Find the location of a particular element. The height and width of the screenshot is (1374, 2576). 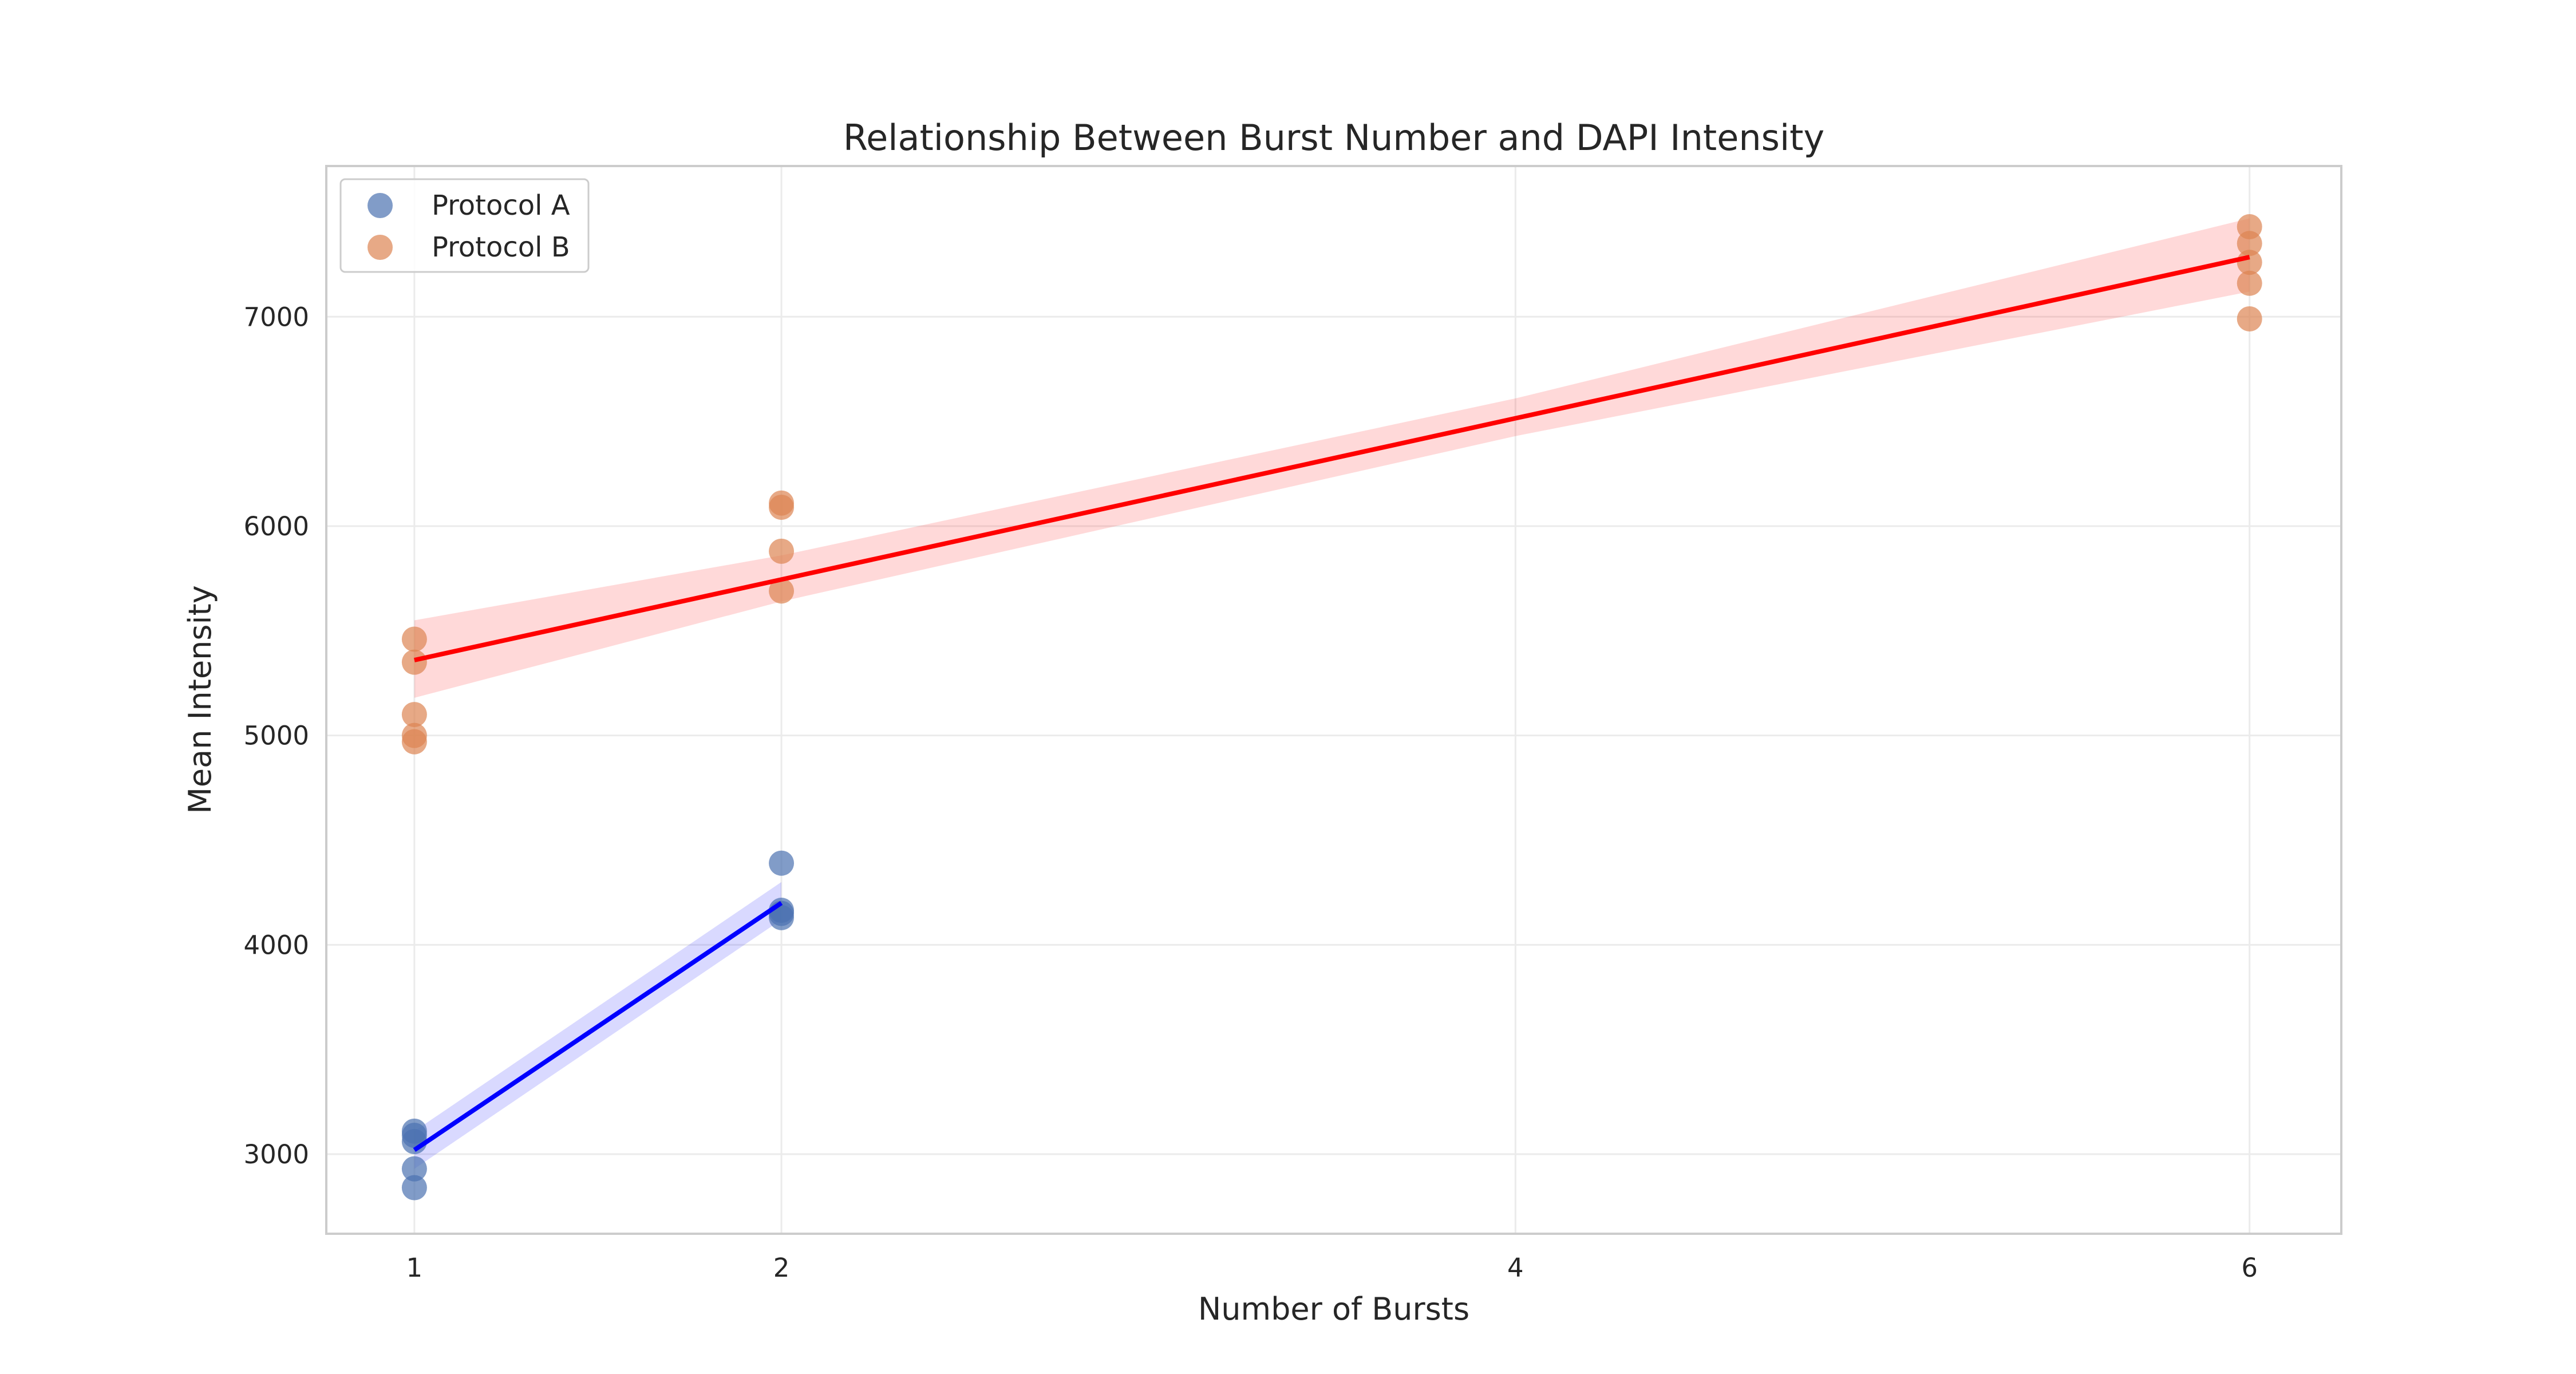

legend-box is located at coordinates (464, 226).